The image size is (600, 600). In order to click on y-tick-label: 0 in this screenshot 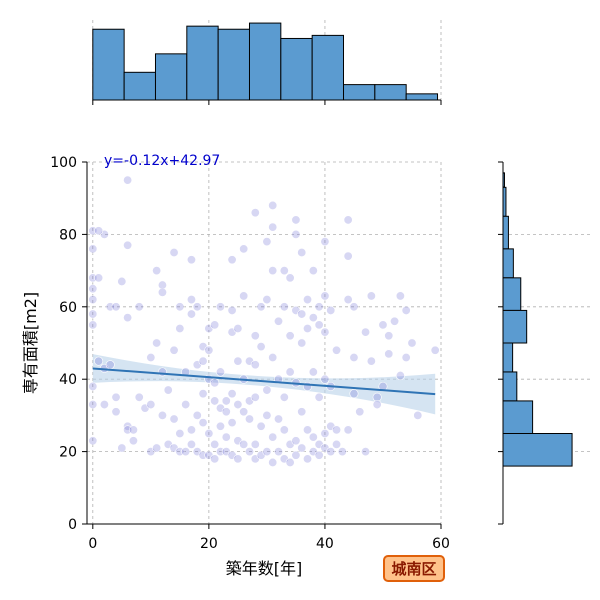, I will do `click(72, 525)`.